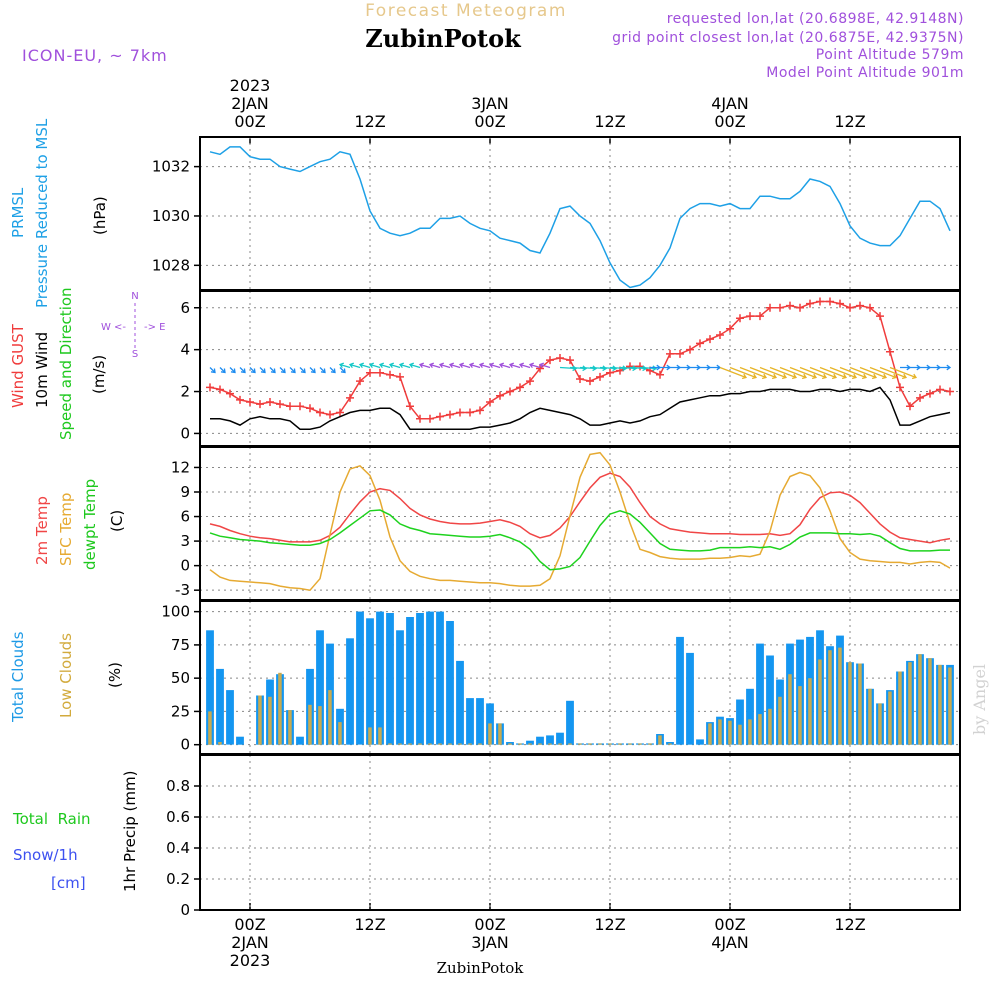 Image resolution: width=1000 pixels, height=1005 pixels. What do you see at coordinates (729, 121) in the screenshot?
I see `top-time-label: 00Z` at bounding box center [729, 121].